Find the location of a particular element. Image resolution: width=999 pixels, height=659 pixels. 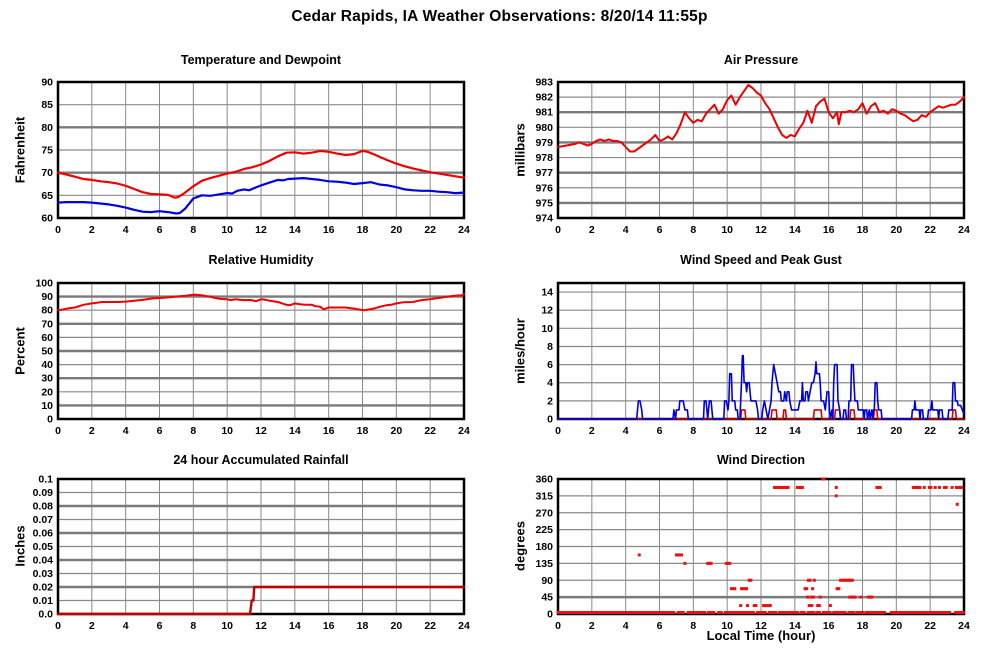

svg-text: 30 is located at coordinates (47, 379).